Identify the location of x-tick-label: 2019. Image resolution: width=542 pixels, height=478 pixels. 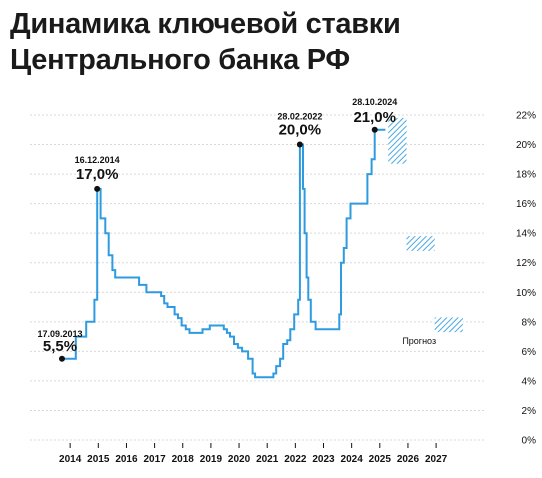
(211, 459).